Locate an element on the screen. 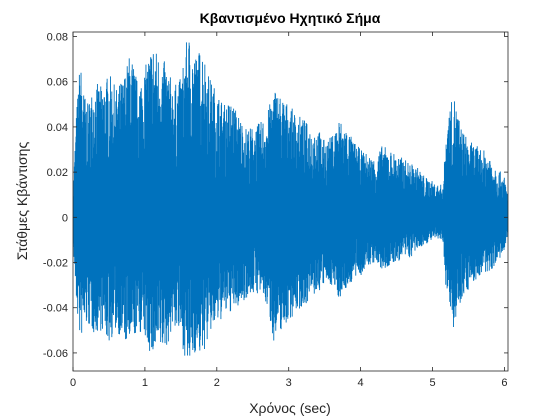 The image size is (560, 420). x-tick-label: 5 is located at coordinates (432, 383).